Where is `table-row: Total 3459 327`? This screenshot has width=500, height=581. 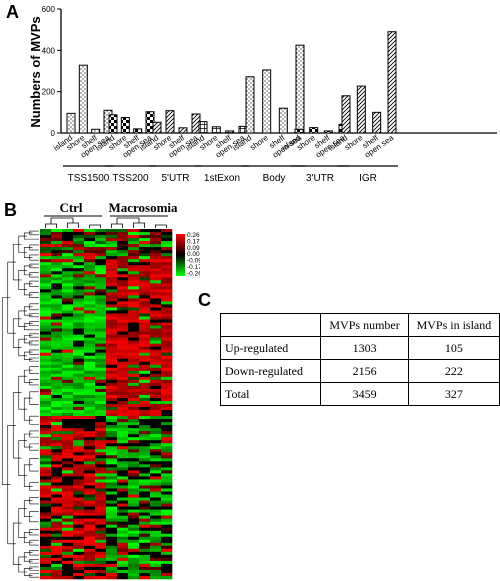 table-row: Total 3459 327 is located at coordinates (359, 394).